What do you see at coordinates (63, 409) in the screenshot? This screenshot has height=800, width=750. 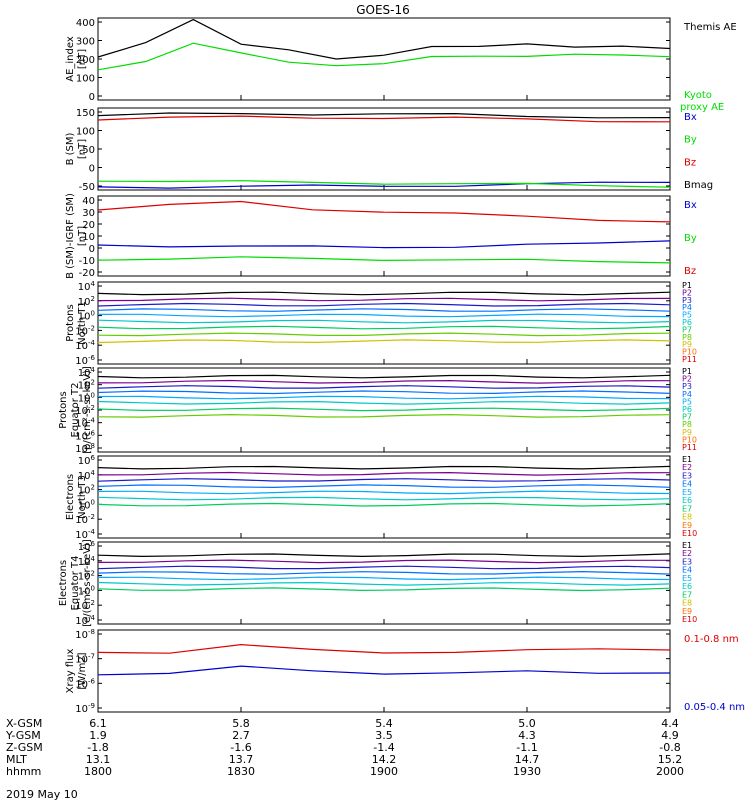 I see `y-axis-label: Protons` at bounding box center [63, 409].